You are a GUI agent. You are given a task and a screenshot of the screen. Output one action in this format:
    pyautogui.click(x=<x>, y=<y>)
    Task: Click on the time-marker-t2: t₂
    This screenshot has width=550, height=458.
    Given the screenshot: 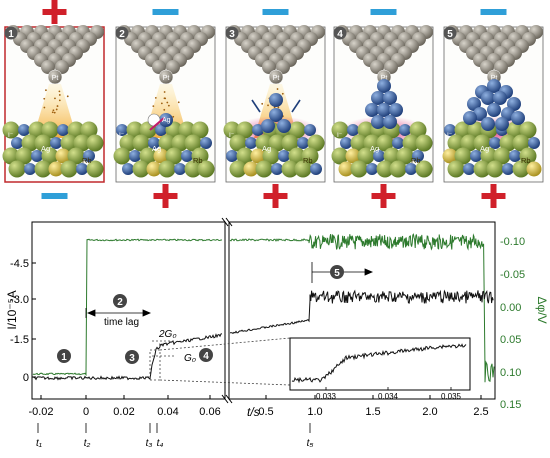 What is the action you would take?
    pyautogui.click(x=87, y=443)
    